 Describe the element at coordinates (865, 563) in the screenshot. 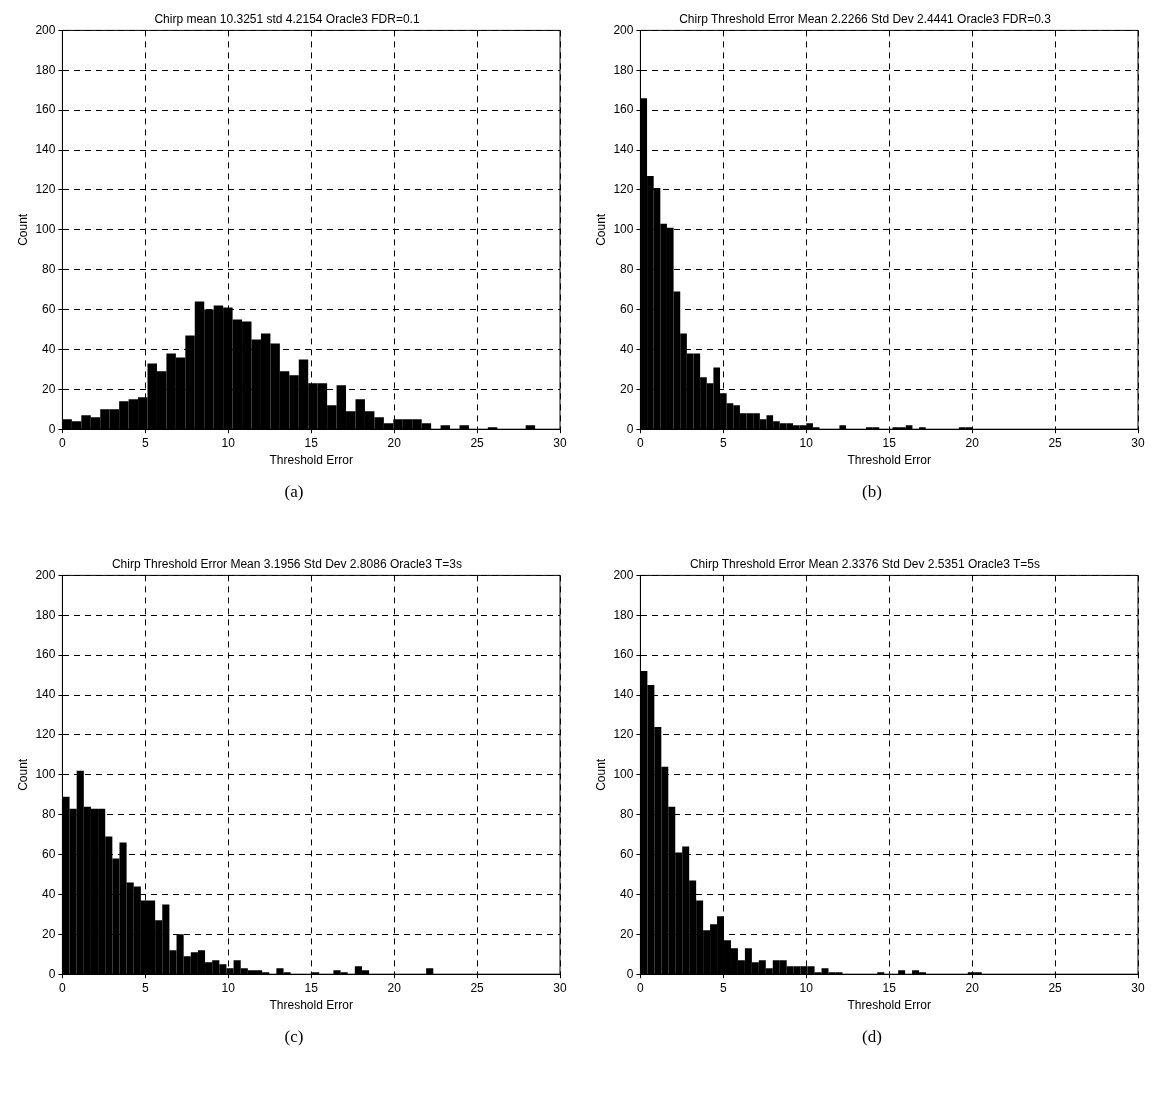

I see `chart-title: Chirp Threshold Error Mean 2.3376 Std Dev 2.5351 Oracle3 T=5s` at that location.